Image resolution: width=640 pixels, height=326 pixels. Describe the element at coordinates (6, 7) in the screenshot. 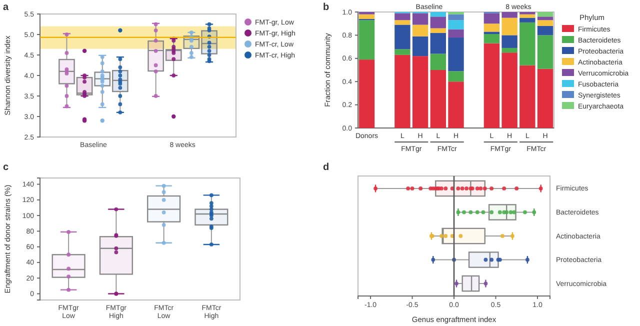

I see `chart-title: a` at that location.